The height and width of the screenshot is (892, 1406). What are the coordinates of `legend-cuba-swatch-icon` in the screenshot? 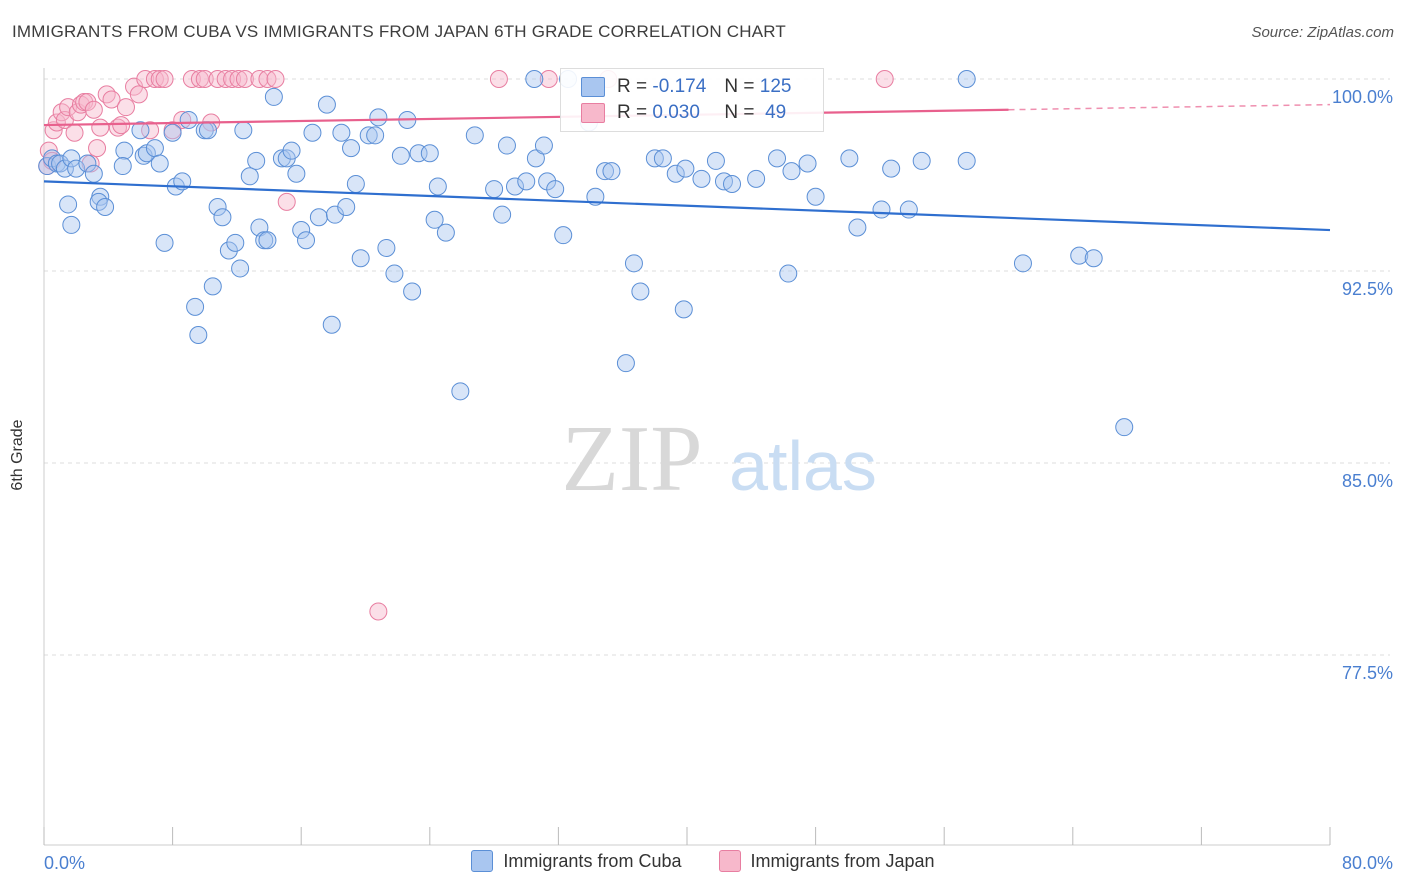 It's located at (482, 861).